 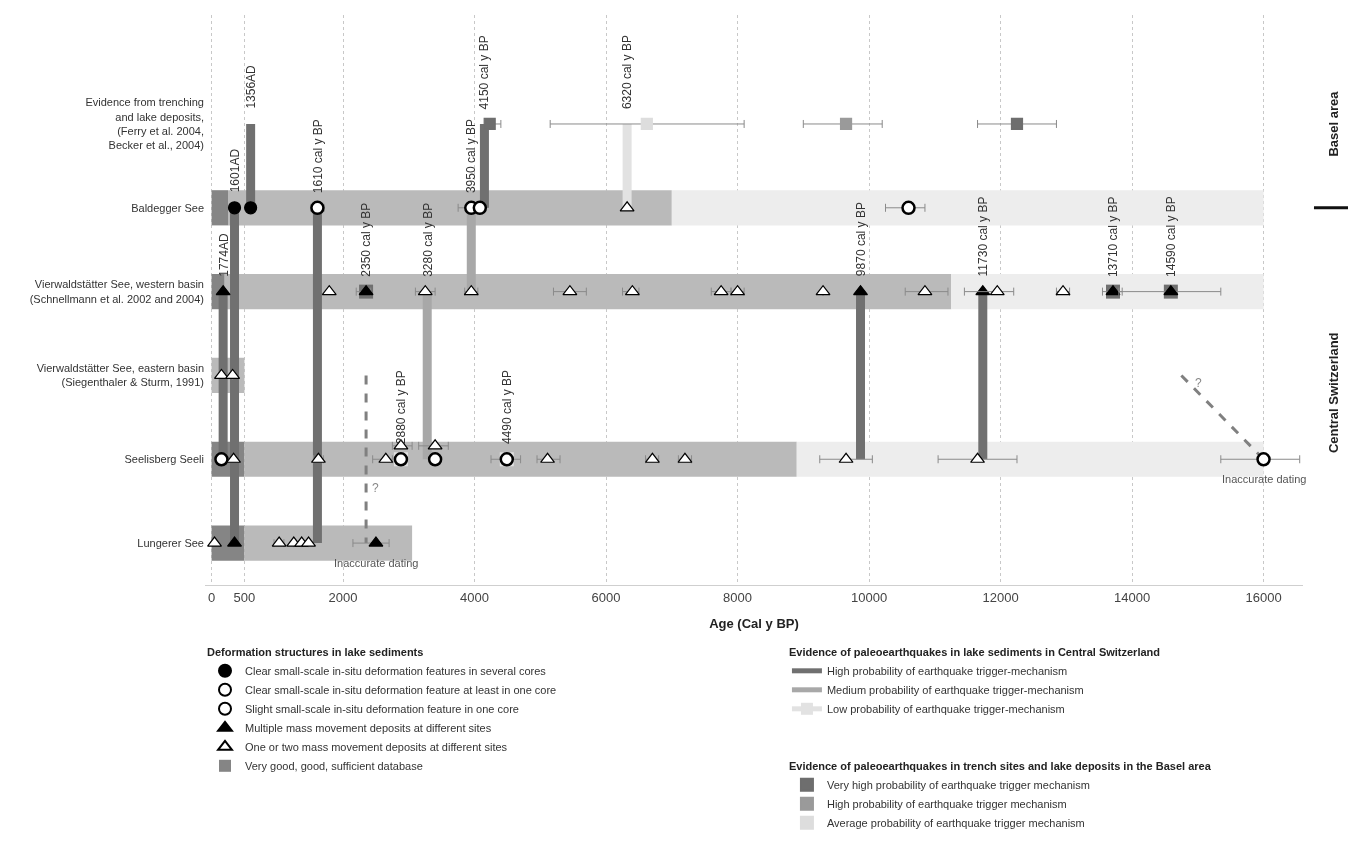 What do you see at coordinates (334, 766) in the screenshot?
I see `legend-label: Very good, good, sufficient database` at bounding box center [334, 766].